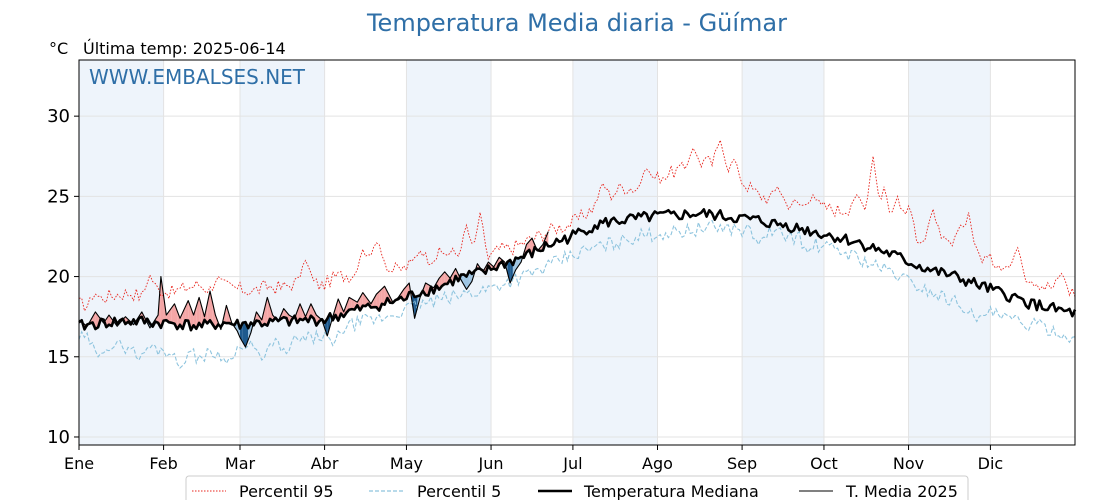 This screenshot has height=500, width=1120. I want to click on x-tick-label: Jul, so click(572, 463).